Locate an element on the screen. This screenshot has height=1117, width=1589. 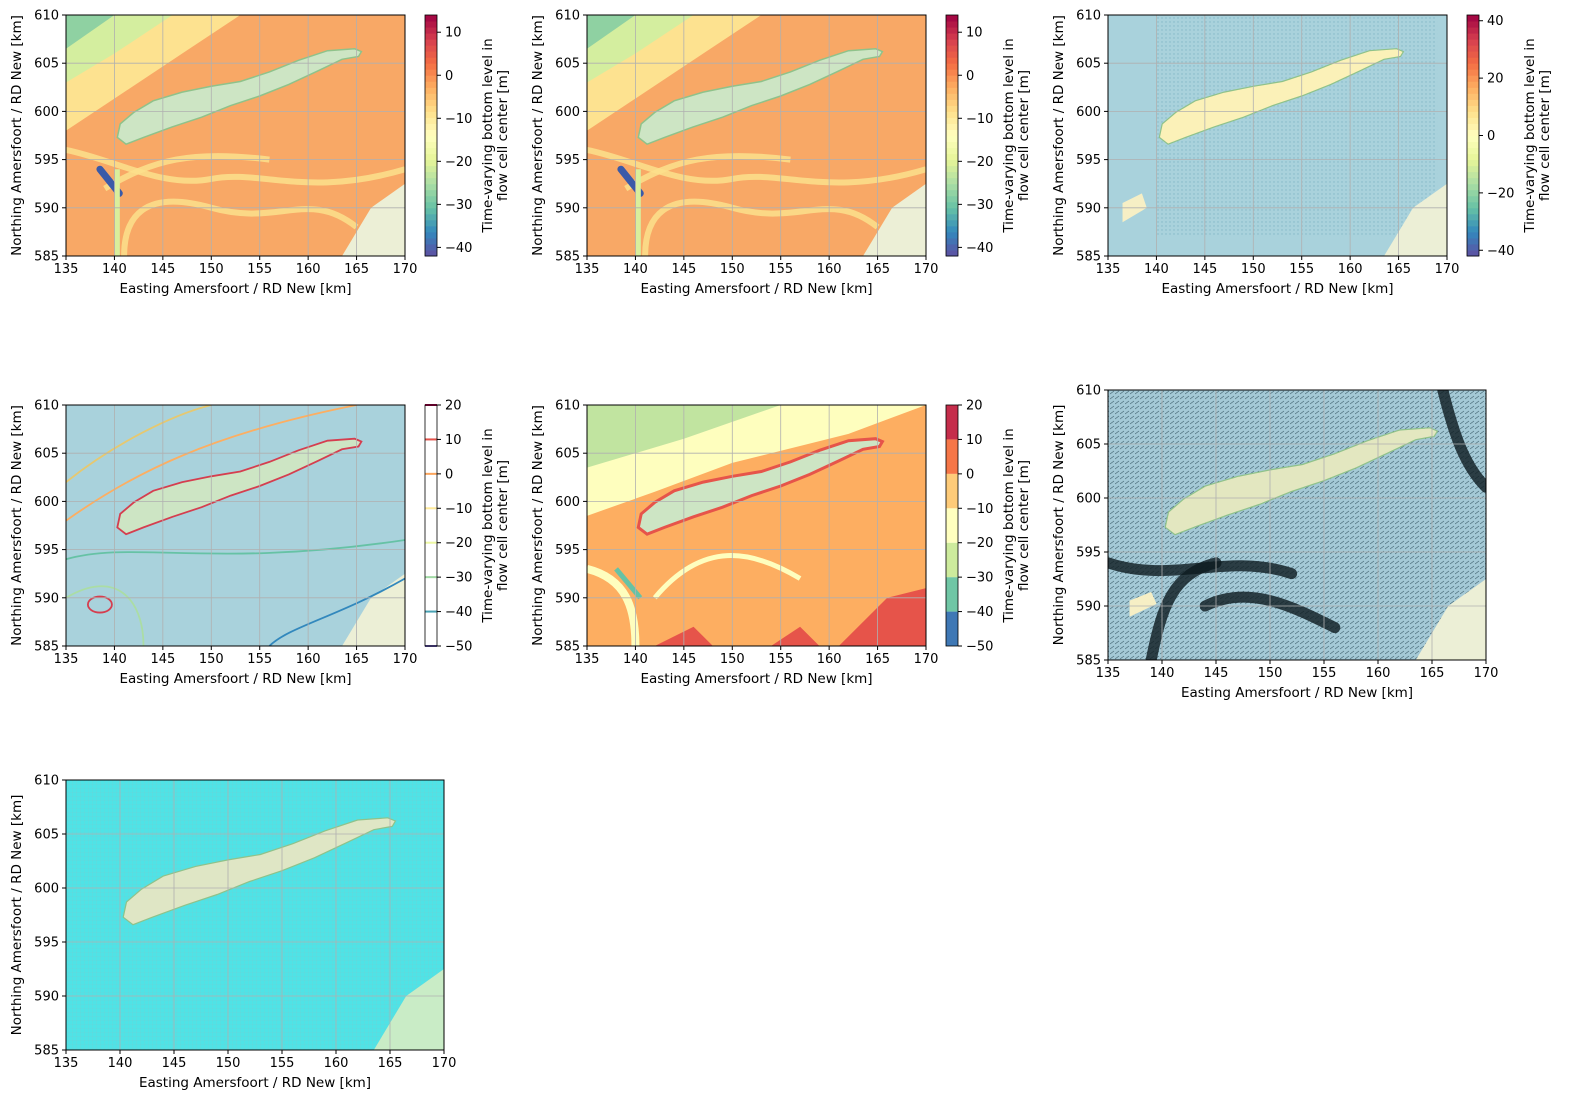
axes-frame is located at coordinates (235, 525).